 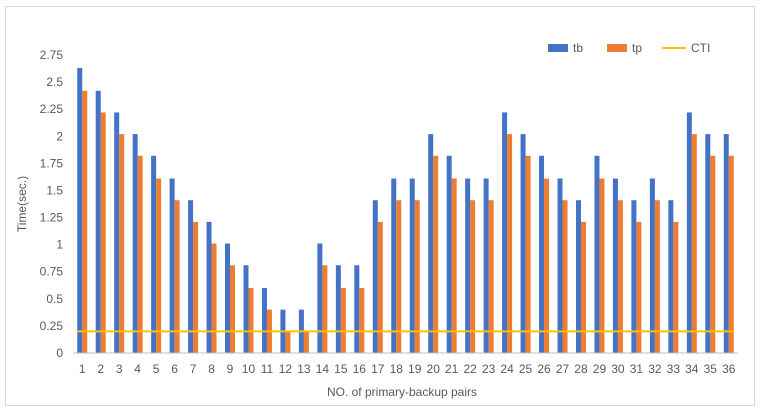 What do you see at coordinates (674, 369) in the screenshot?
I see `x-tick-label: 33` at bounding box center [674, 369].